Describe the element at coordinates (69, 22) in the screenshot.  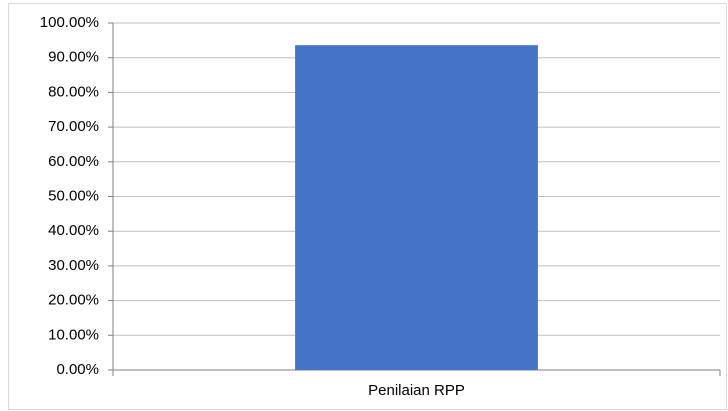
I see `y-tick-label: 100.00%` at that location.